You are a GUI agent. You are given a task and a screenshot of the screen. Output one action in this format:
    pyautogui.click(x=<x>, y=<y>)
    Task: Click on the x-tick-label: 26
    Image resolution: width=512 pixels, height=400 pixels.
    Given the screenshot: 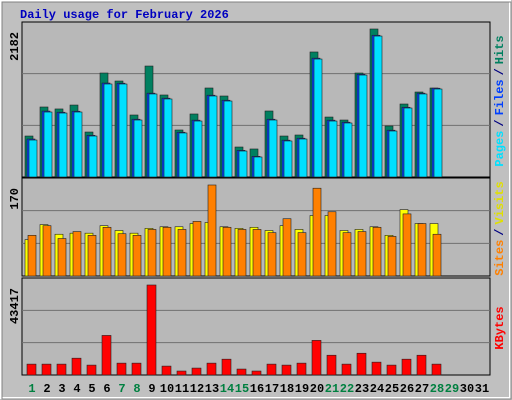 What is the action you would take?
    pyautogui.click(x=407, y=389)
    